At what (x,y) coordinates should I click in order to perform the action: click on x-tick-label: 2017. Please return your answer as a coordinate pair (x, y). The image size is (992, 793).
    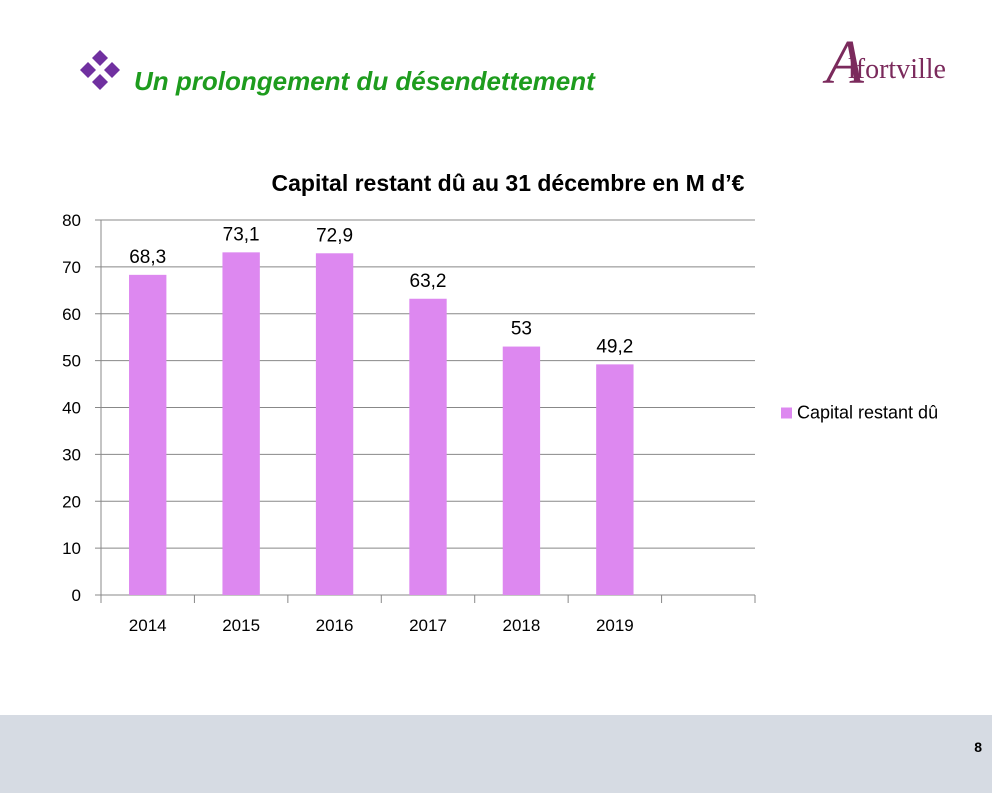
    Looking at the image, I should click on (428, 625).